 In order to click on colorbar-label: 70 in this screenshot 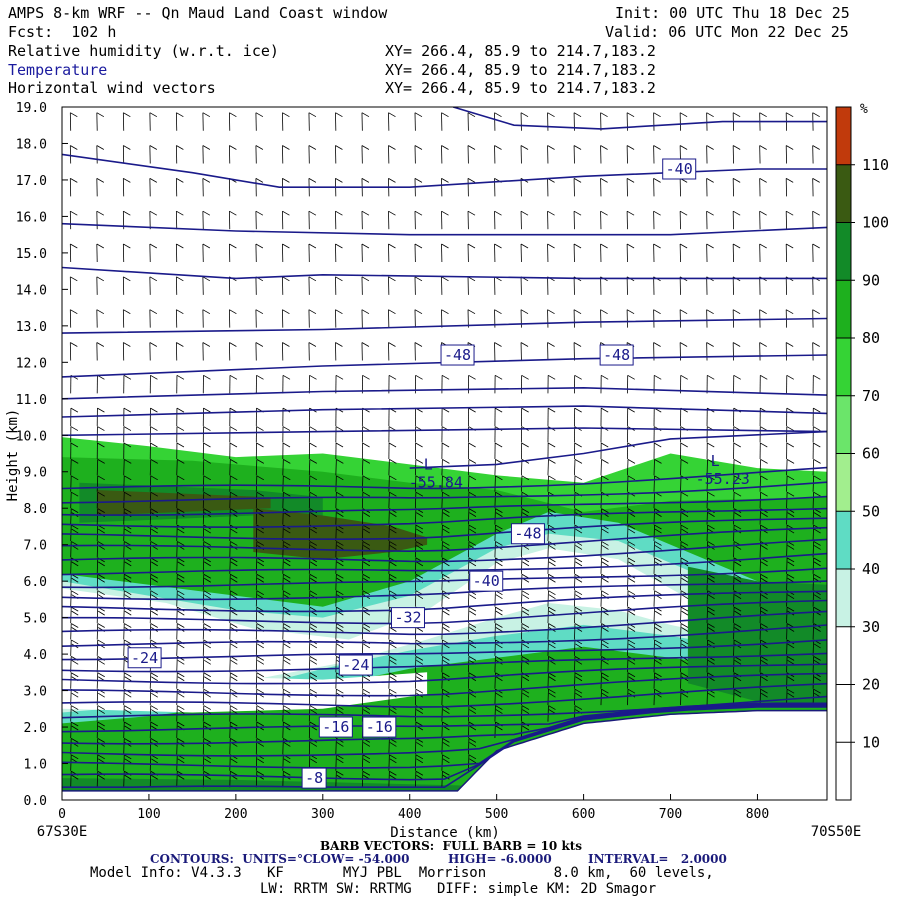, I will do `click(871, 396)`.